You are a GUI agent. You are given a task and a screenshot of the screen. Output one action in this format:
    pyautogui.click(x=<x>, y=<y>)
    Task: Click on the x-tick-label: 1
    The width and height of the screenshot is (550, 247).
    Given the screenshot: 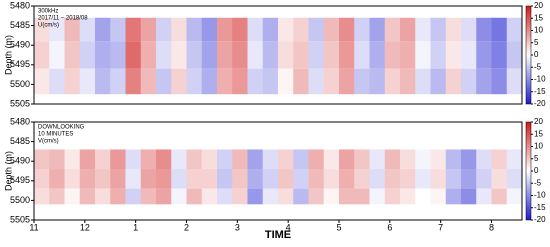 What is the action you would take?
    pyautogui.click(x=135, y=227)
    